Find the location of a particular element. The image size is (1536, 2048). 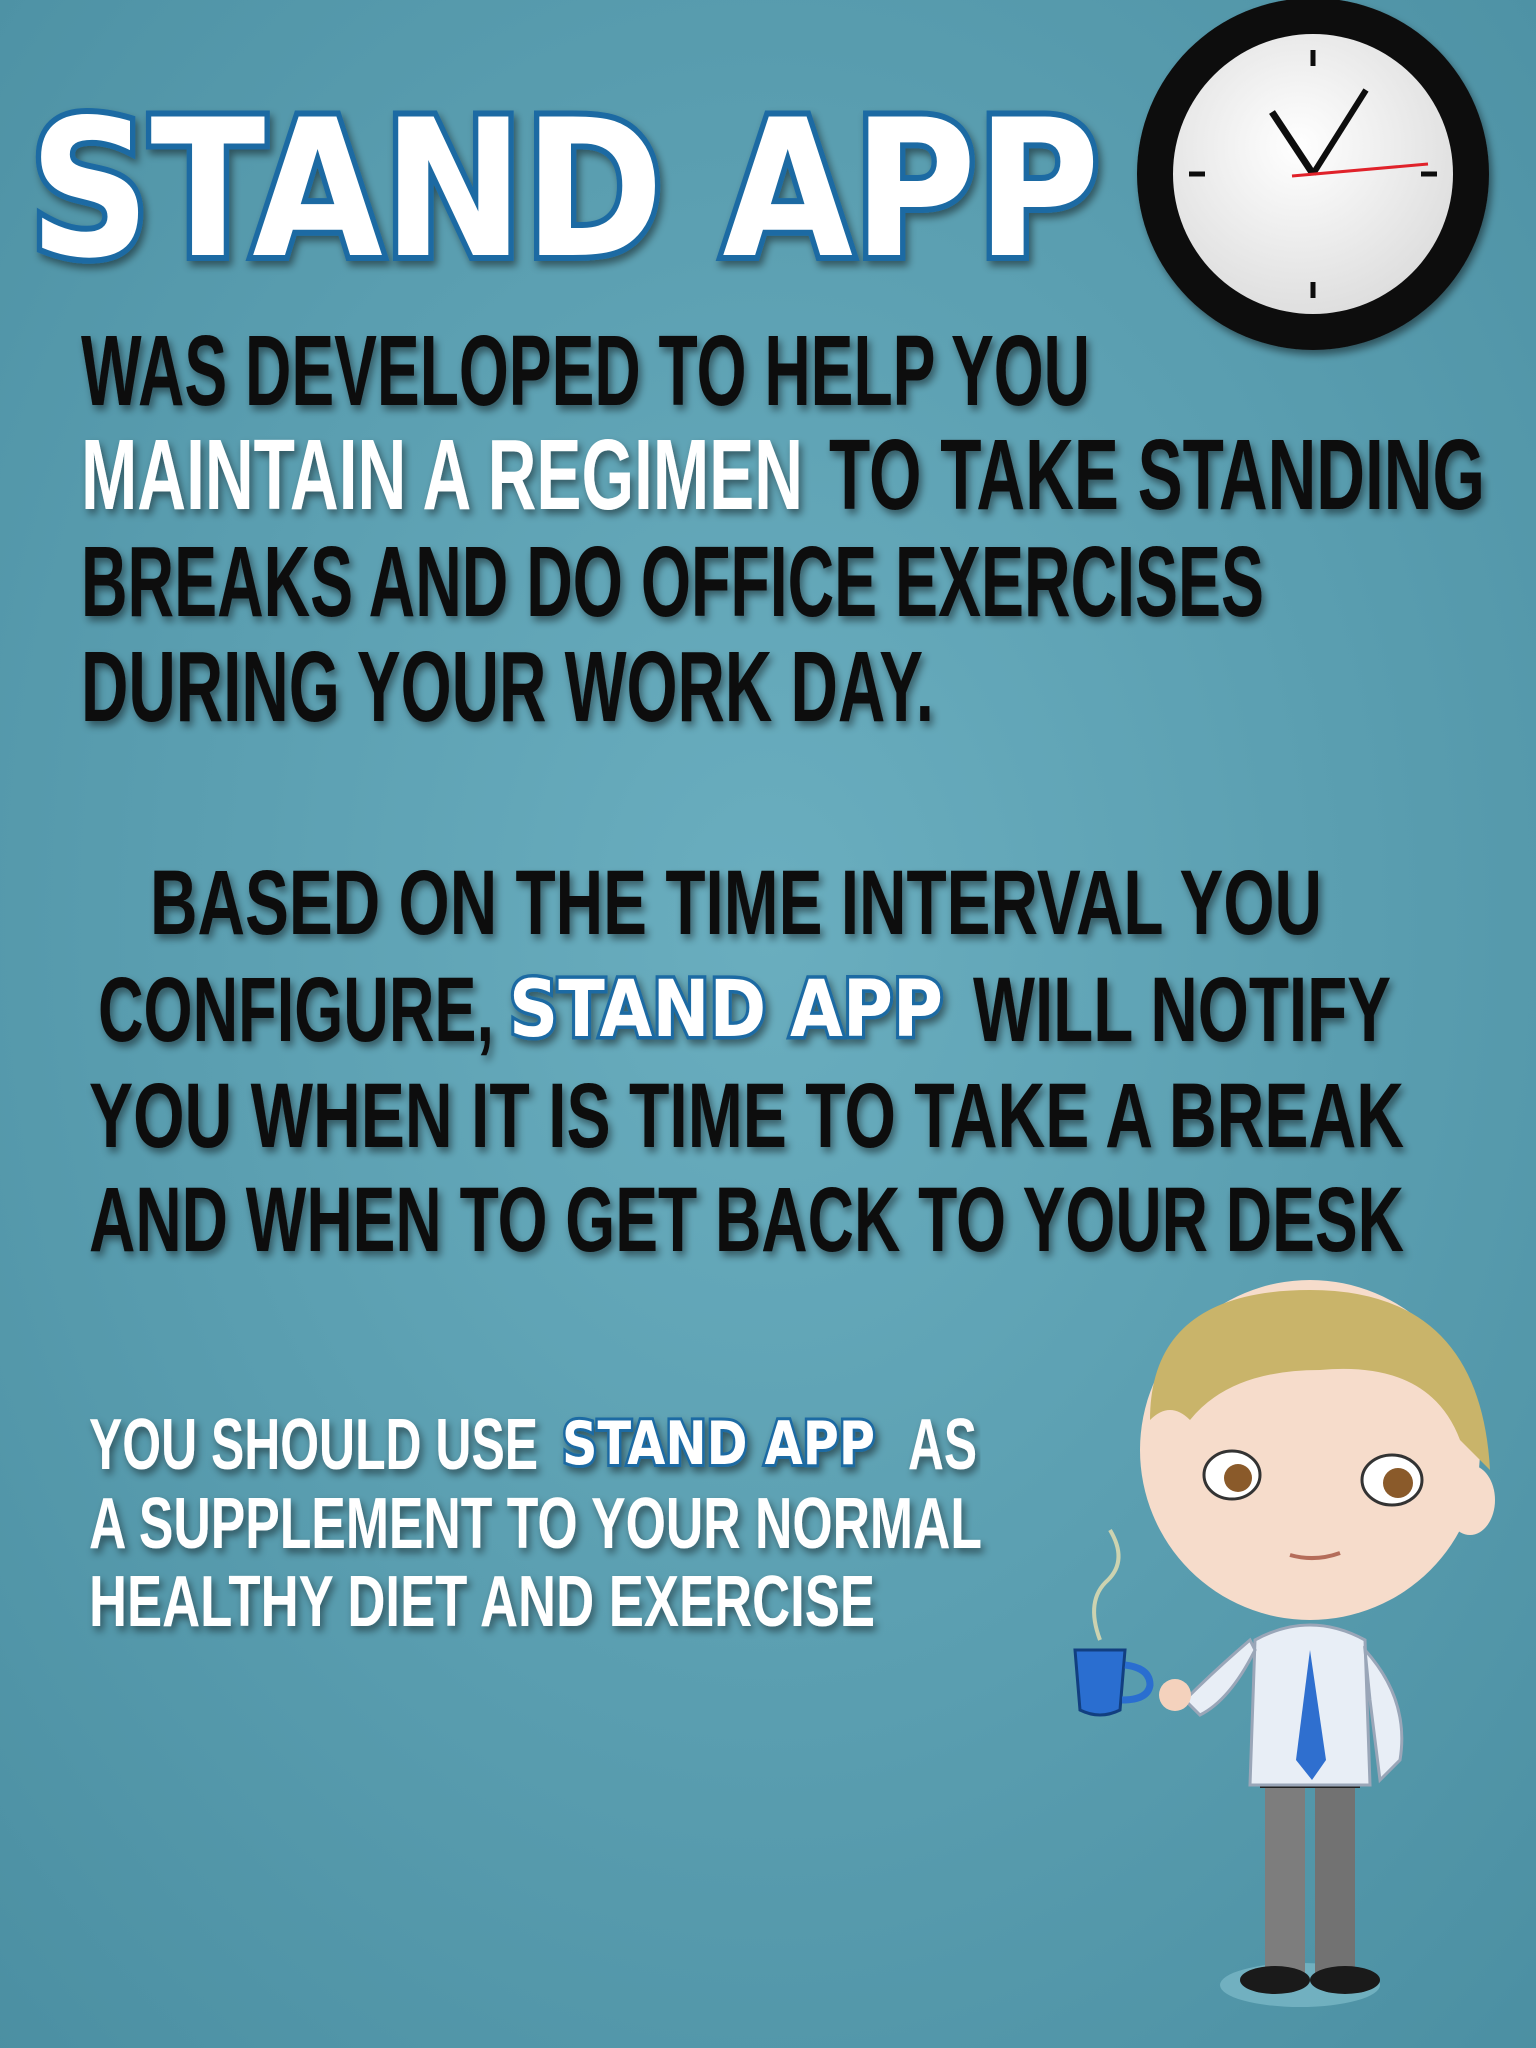

clock-icon is located at coordinates (1313, 175).